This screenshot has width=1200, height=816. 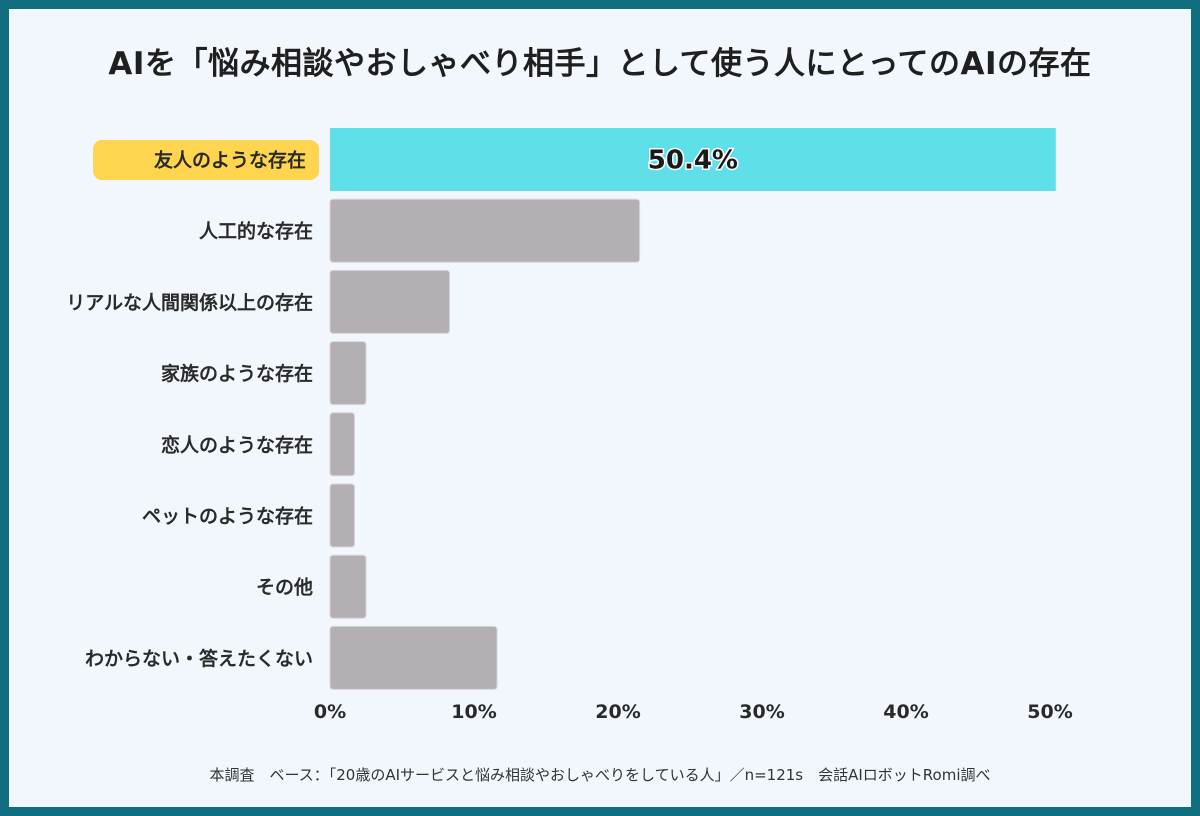 I want to click on data-label-1: 50.4%, so click(x=693, y=161).